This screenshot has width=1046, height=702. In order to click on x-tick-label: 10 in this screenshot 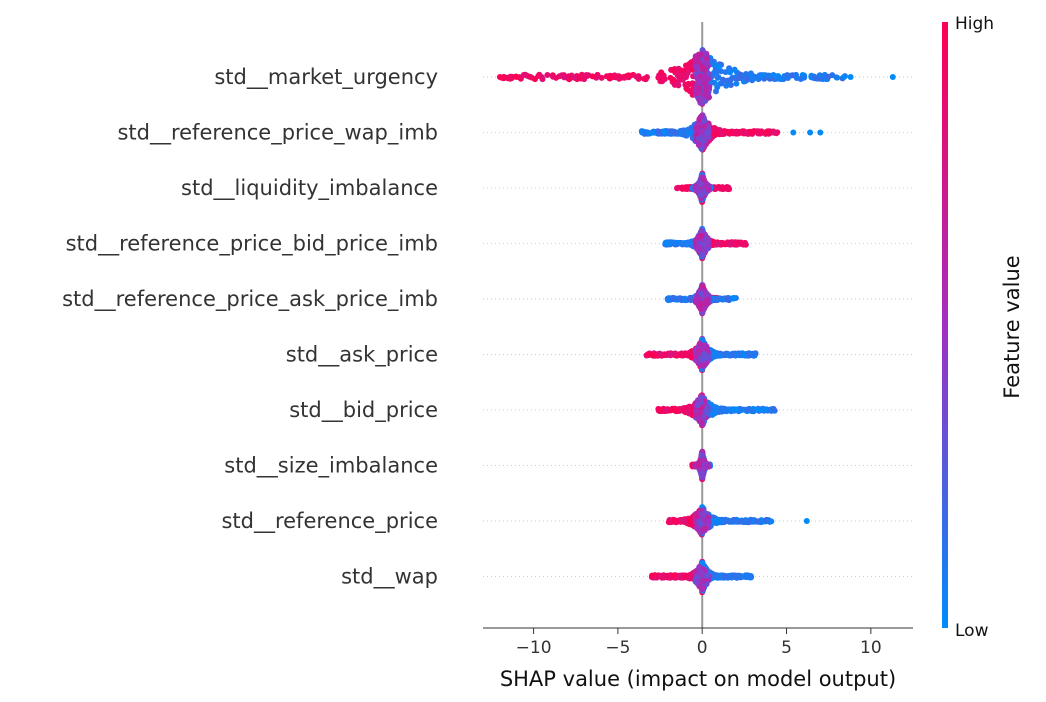, I will do `click(871, 648)`.